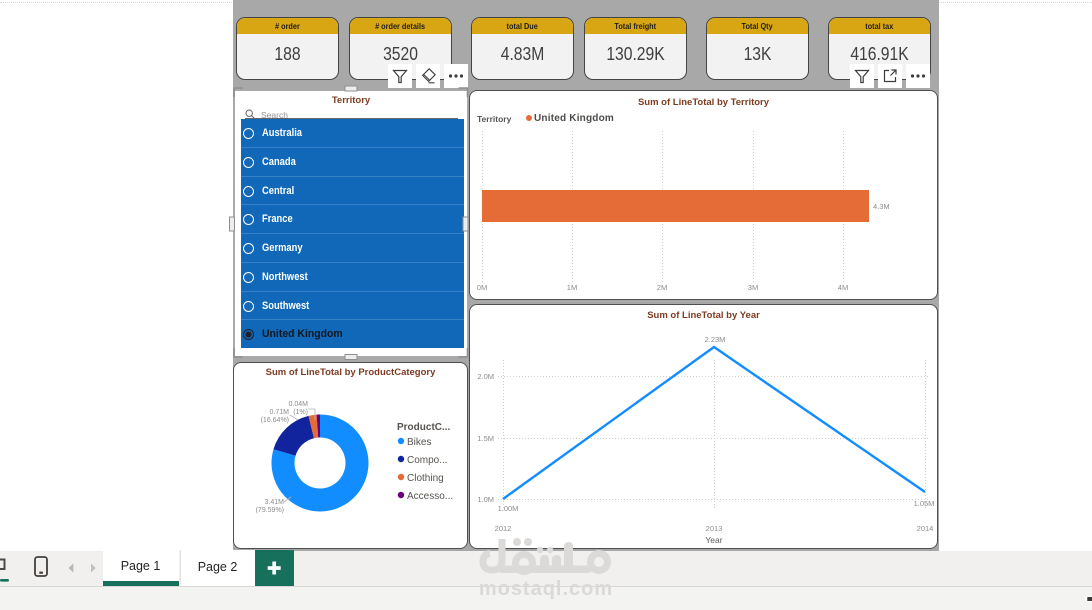  Describe the element at coordinates (485, 438) in the screenshot. I see `svg-text: 1.5M` at that location.